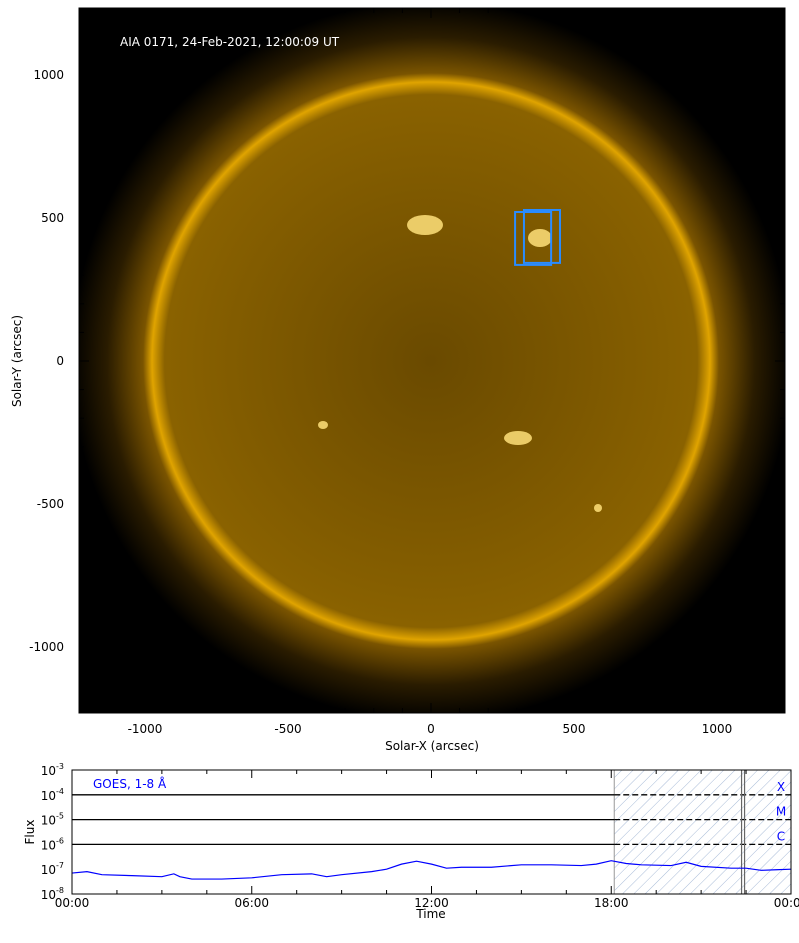 The image size is (799, 943). Describe the element at coordinates (430, 914) in the screenshot. I see `goes-xlabel: Time` at that location.